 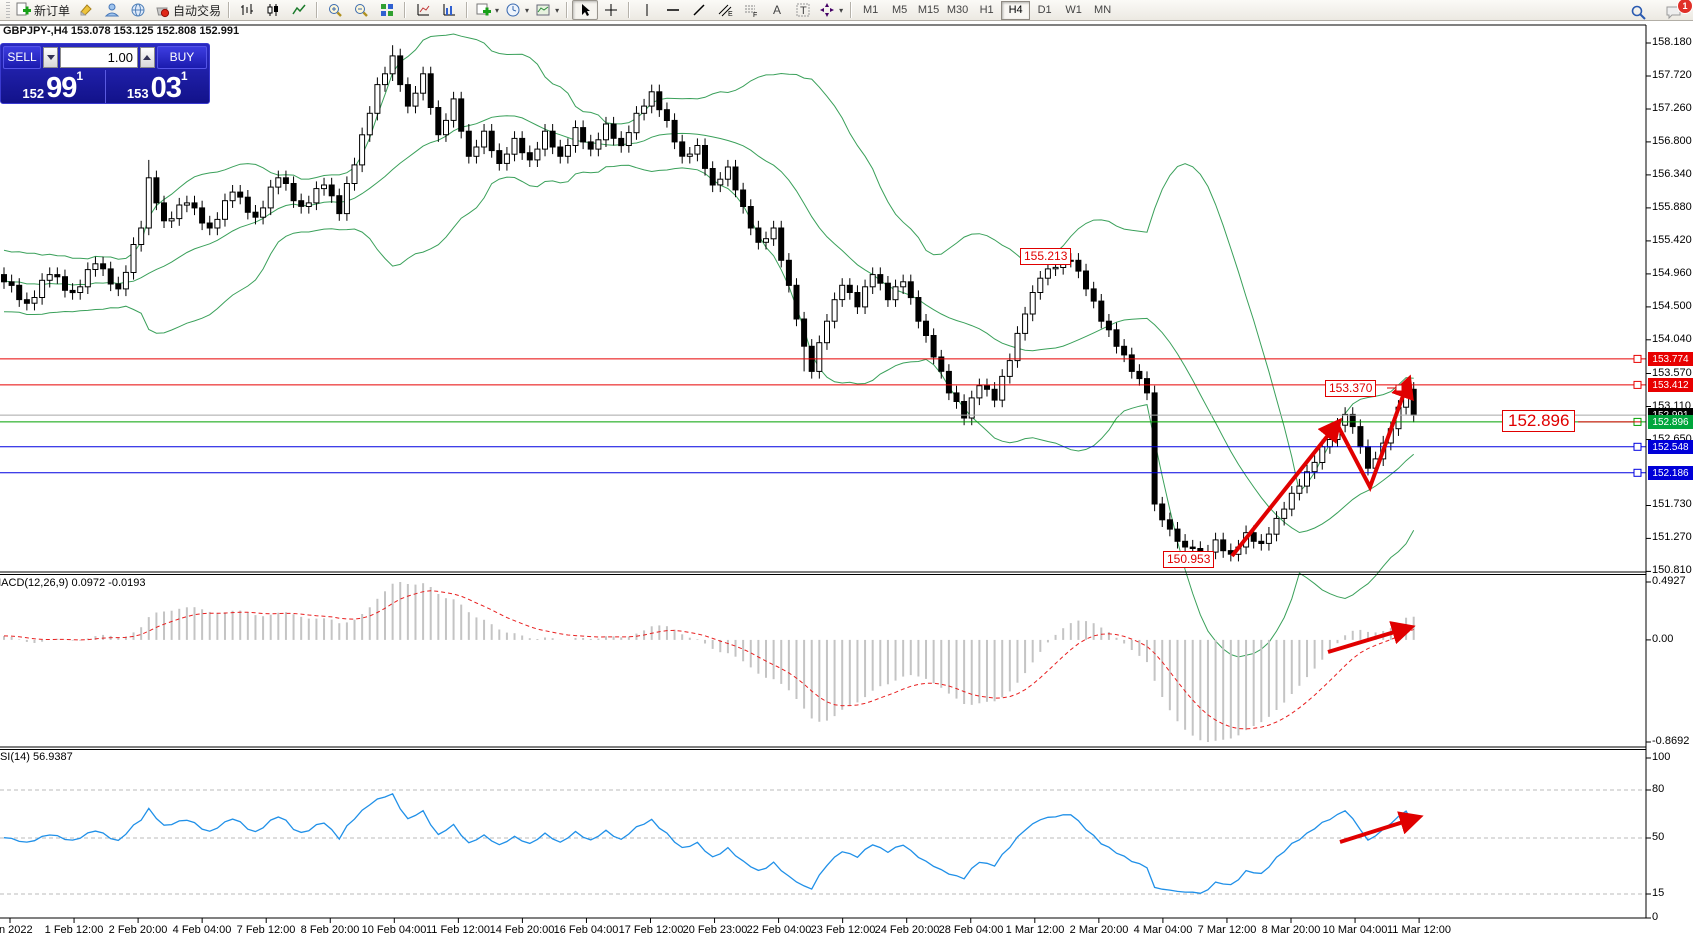 I want to click on price-annotation: 153.370, so click(x=1351, y=388).